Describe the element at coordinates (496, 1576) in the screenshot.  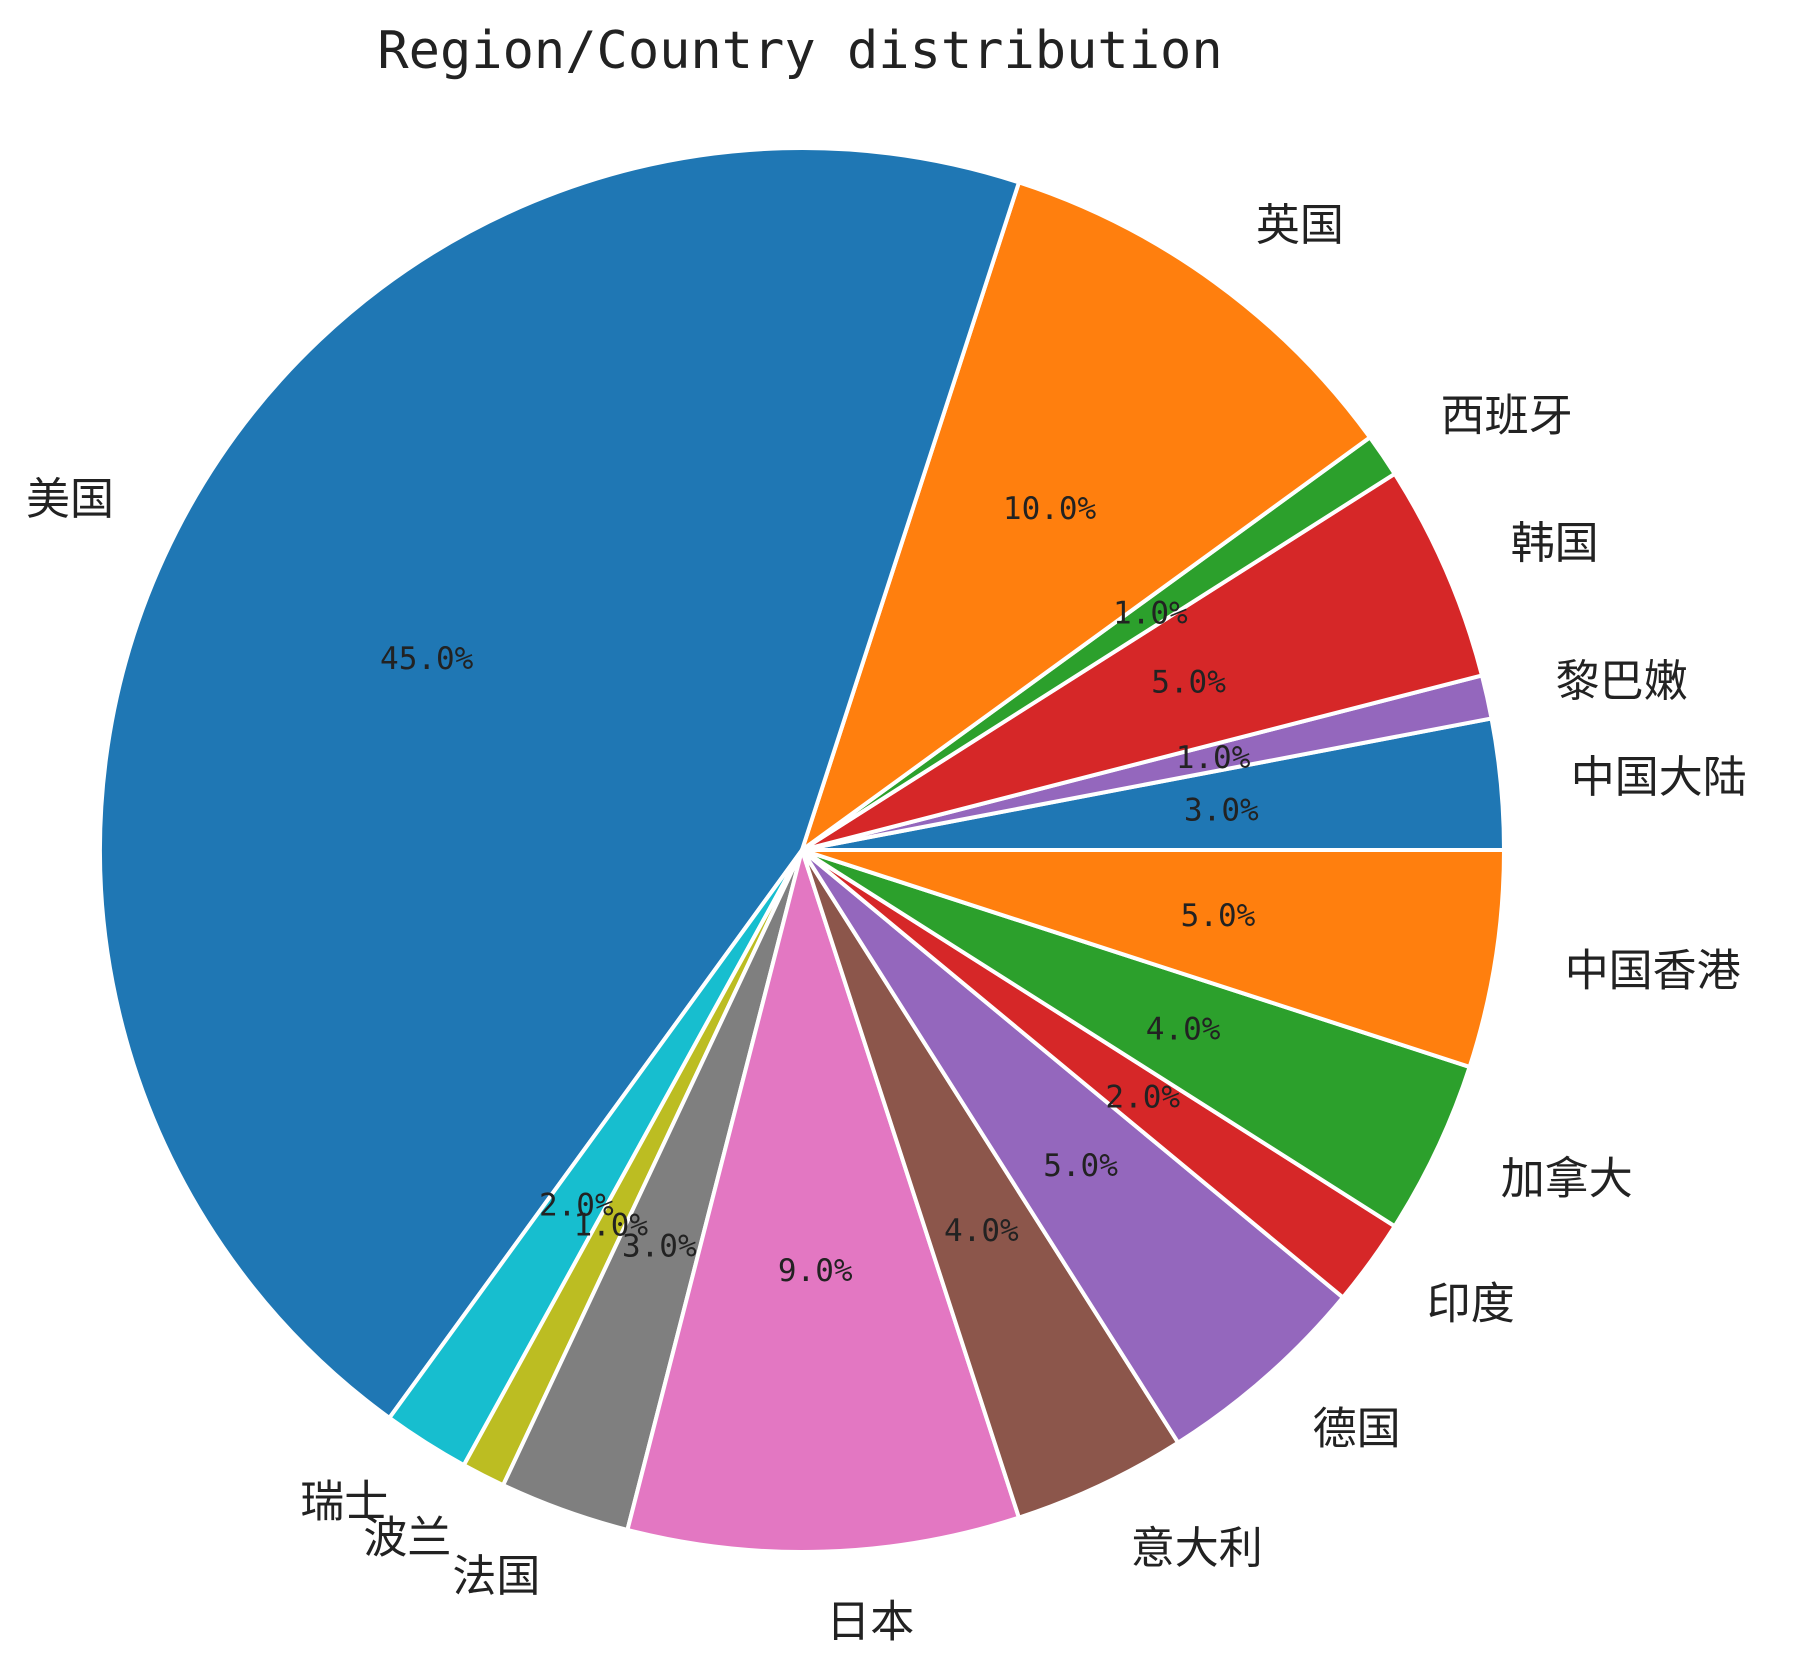
I see `category-label: 法国` at that location.